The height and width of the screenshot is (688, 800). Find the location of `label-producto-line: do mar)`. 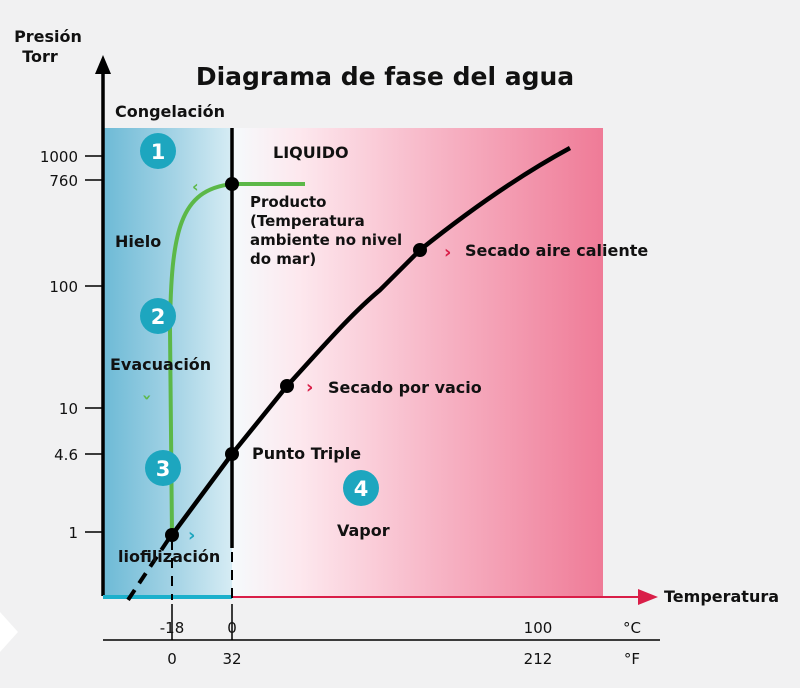

label-producto-line: do mar) is located at coordinates (283, 259).